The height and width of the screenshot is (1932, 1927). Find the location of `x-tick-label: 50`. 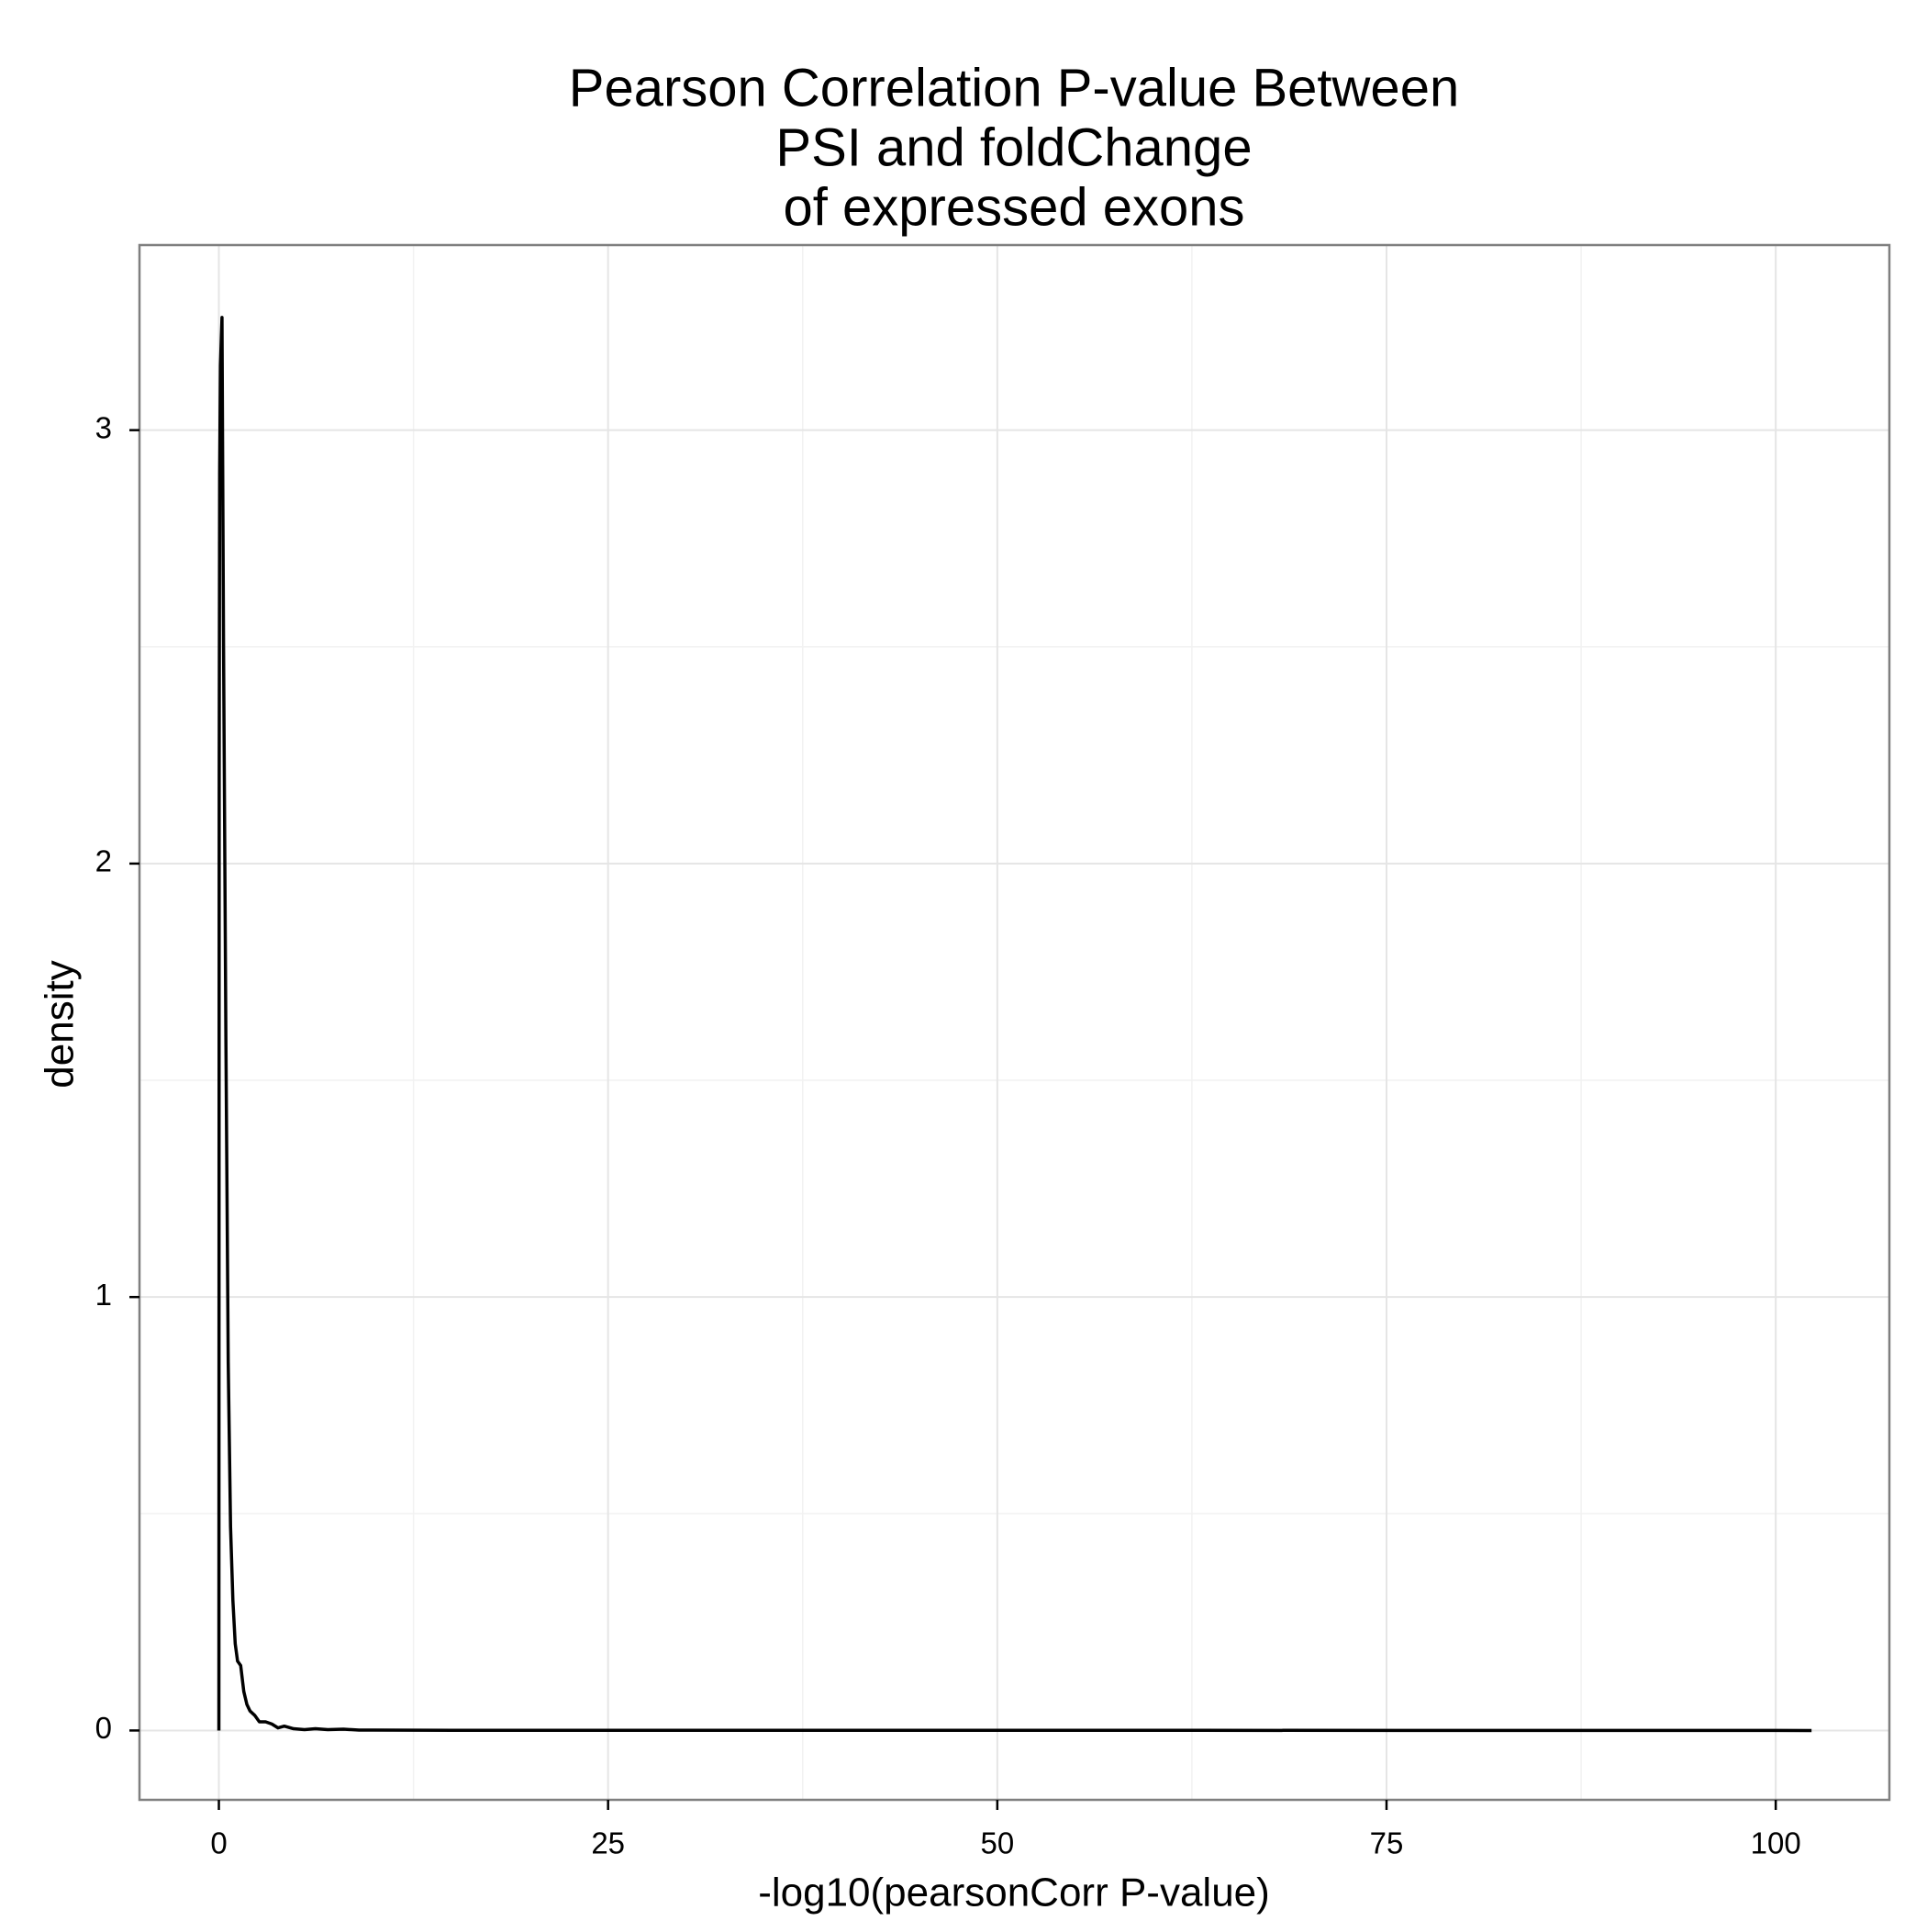

x-tick-label: 50 is located at coordinates (997, 1843).